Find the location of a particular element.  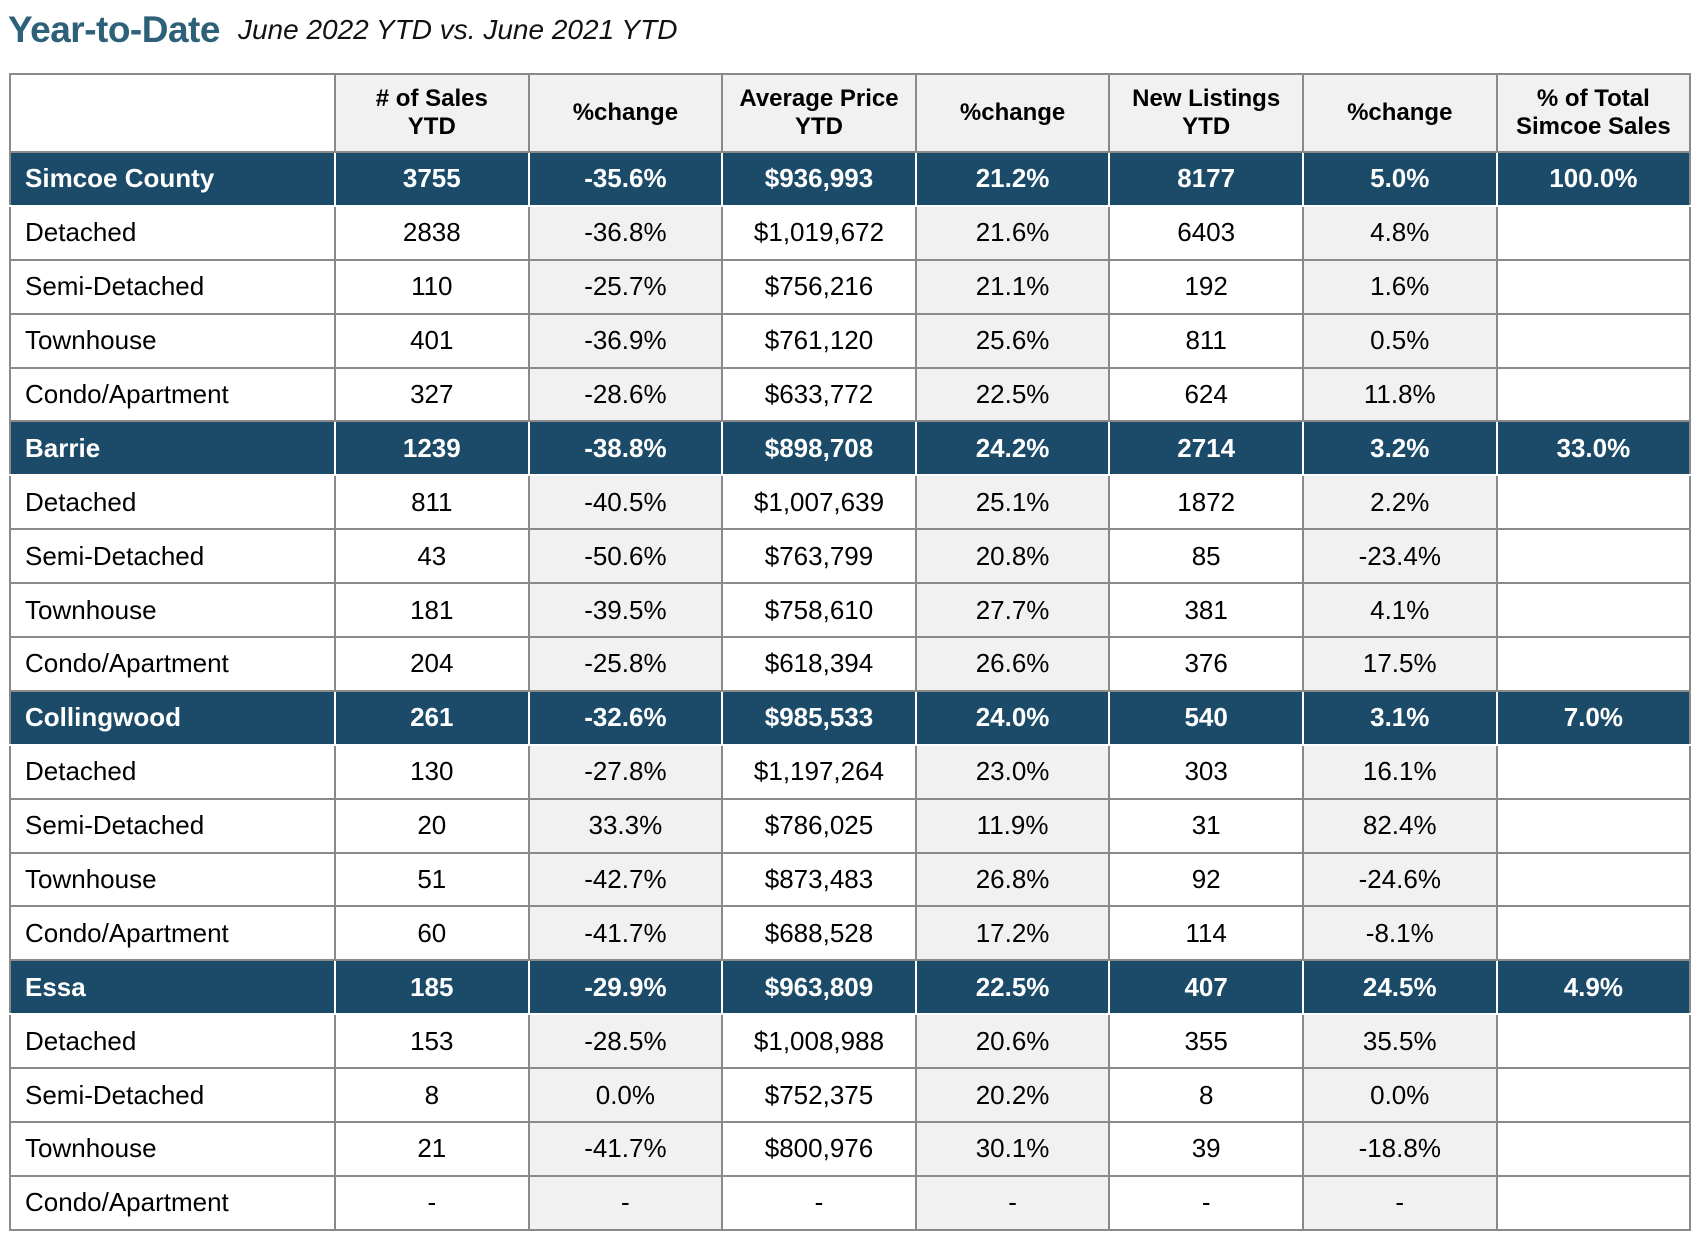

region-label: Collingwood is located at coordinates (172, 717).